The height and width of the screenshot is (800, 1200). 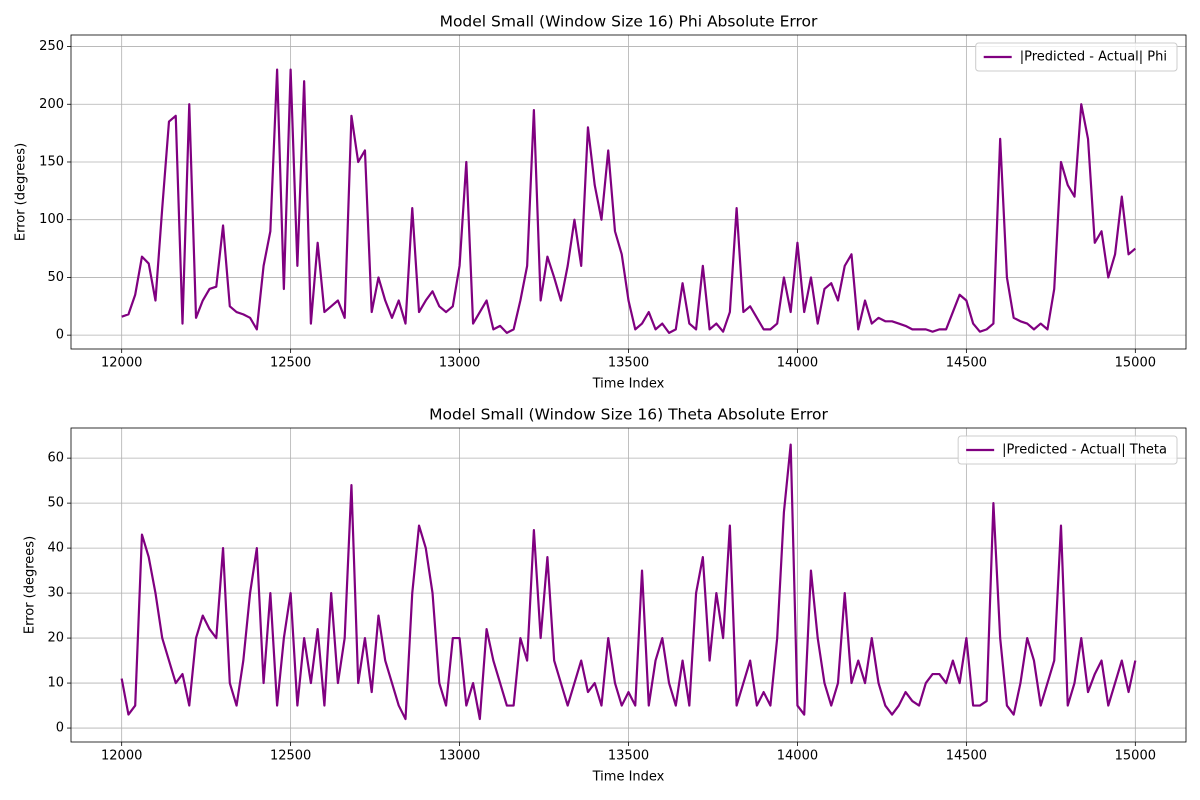 I want to click on y-tick-label: 40, so click(x=55, y=548).